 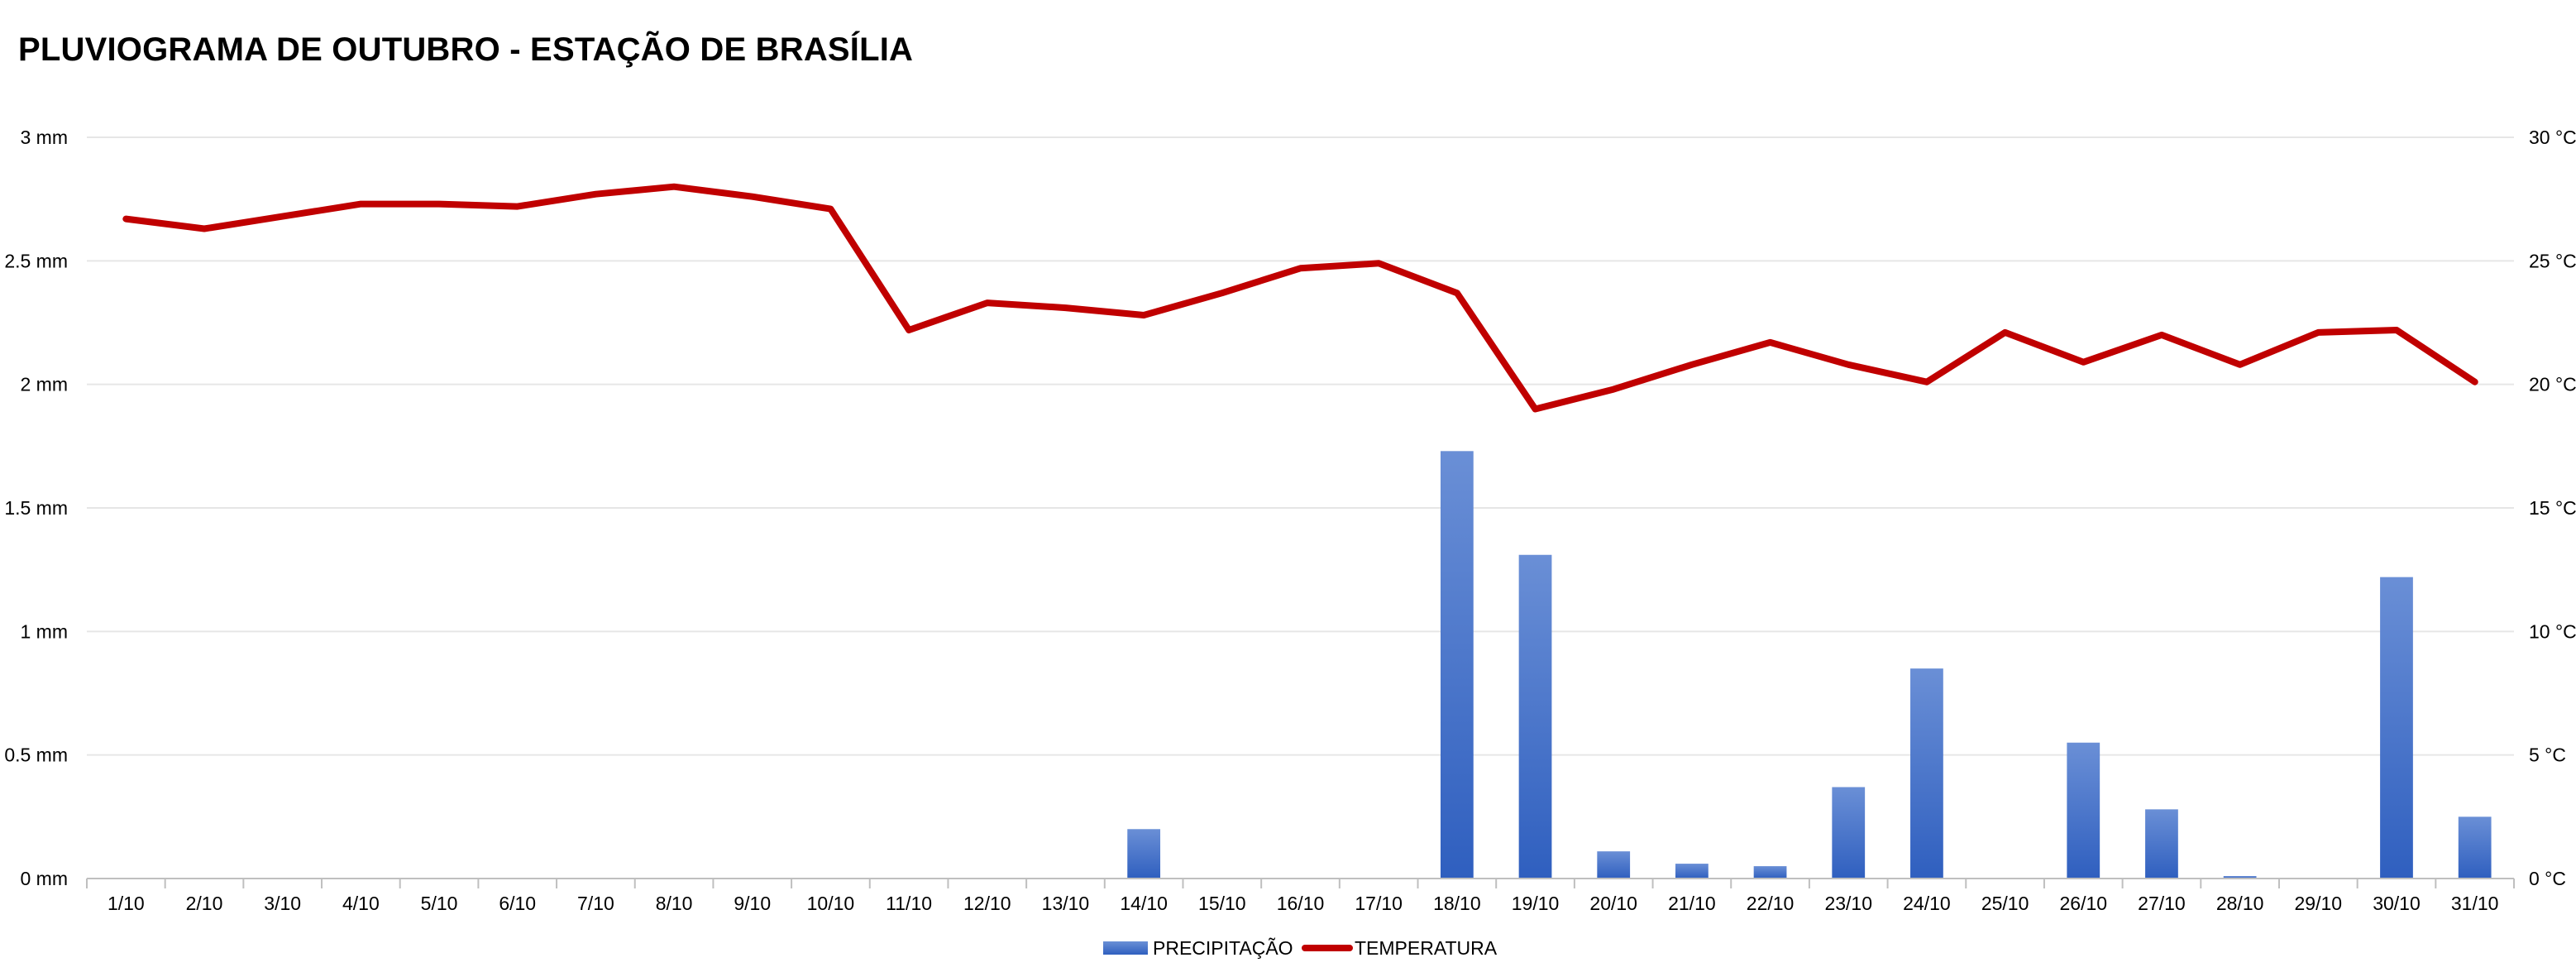 What do you see at coordinates (1613, 903) in the screenshot?
I see `x-tick-label: 20/10` at bounding box center [1613, 903].